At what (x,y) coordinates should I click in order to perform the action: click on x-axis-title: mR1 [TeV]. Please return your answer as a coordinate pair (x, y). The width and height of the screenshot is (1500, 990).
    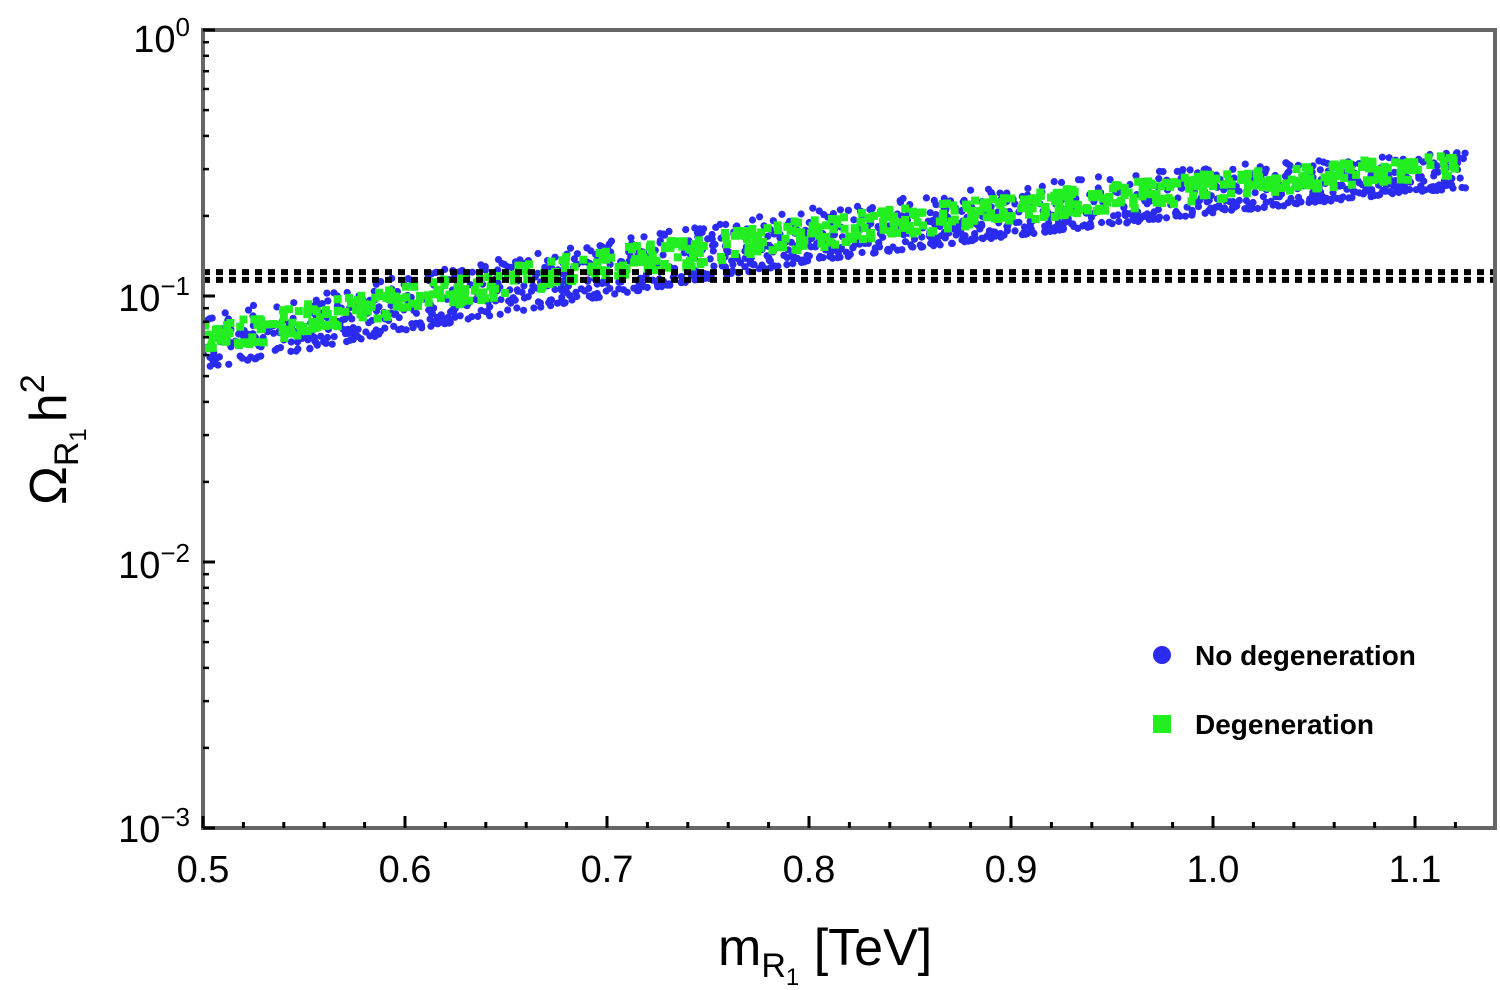
    Looking at the image, I should click on (825, 954).